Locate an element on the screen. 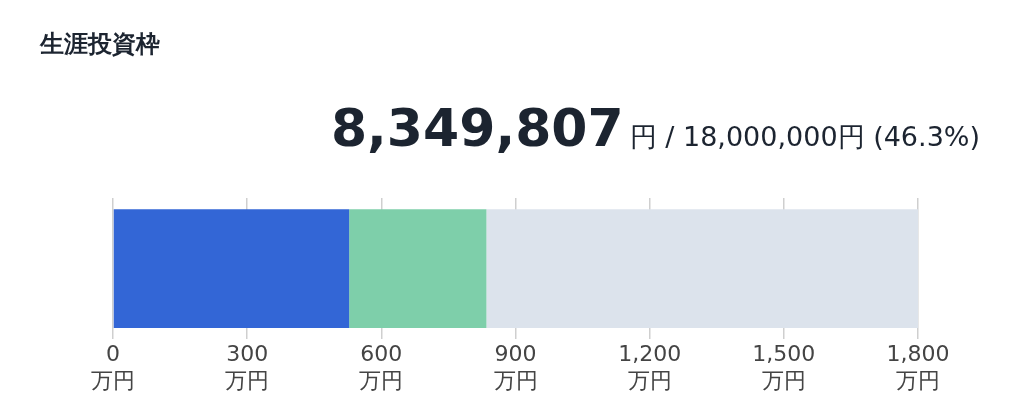 The height and width of the screenshot is (412, 1024). x-tick-label: 1,200 万円 is located at coordinates (650, 367).